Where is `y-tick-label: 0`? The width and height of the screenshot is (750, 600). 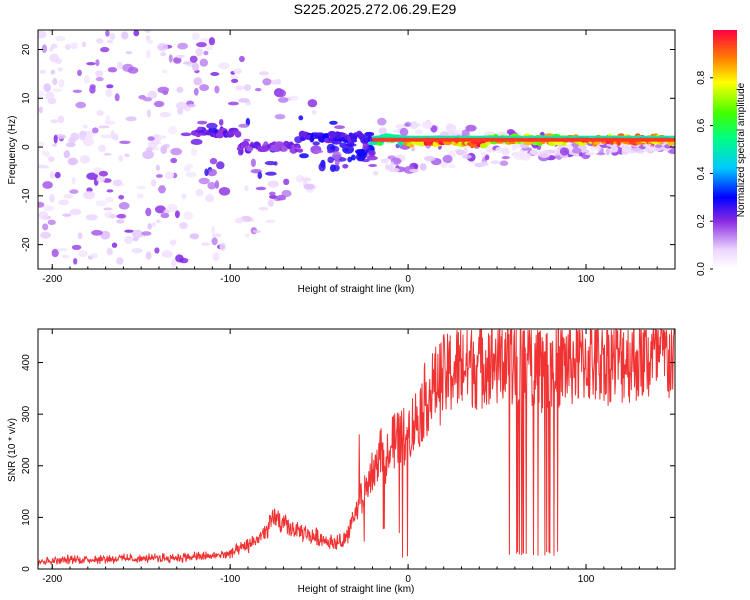 y-tick-label: 0 is located at coordinates (26, 569).